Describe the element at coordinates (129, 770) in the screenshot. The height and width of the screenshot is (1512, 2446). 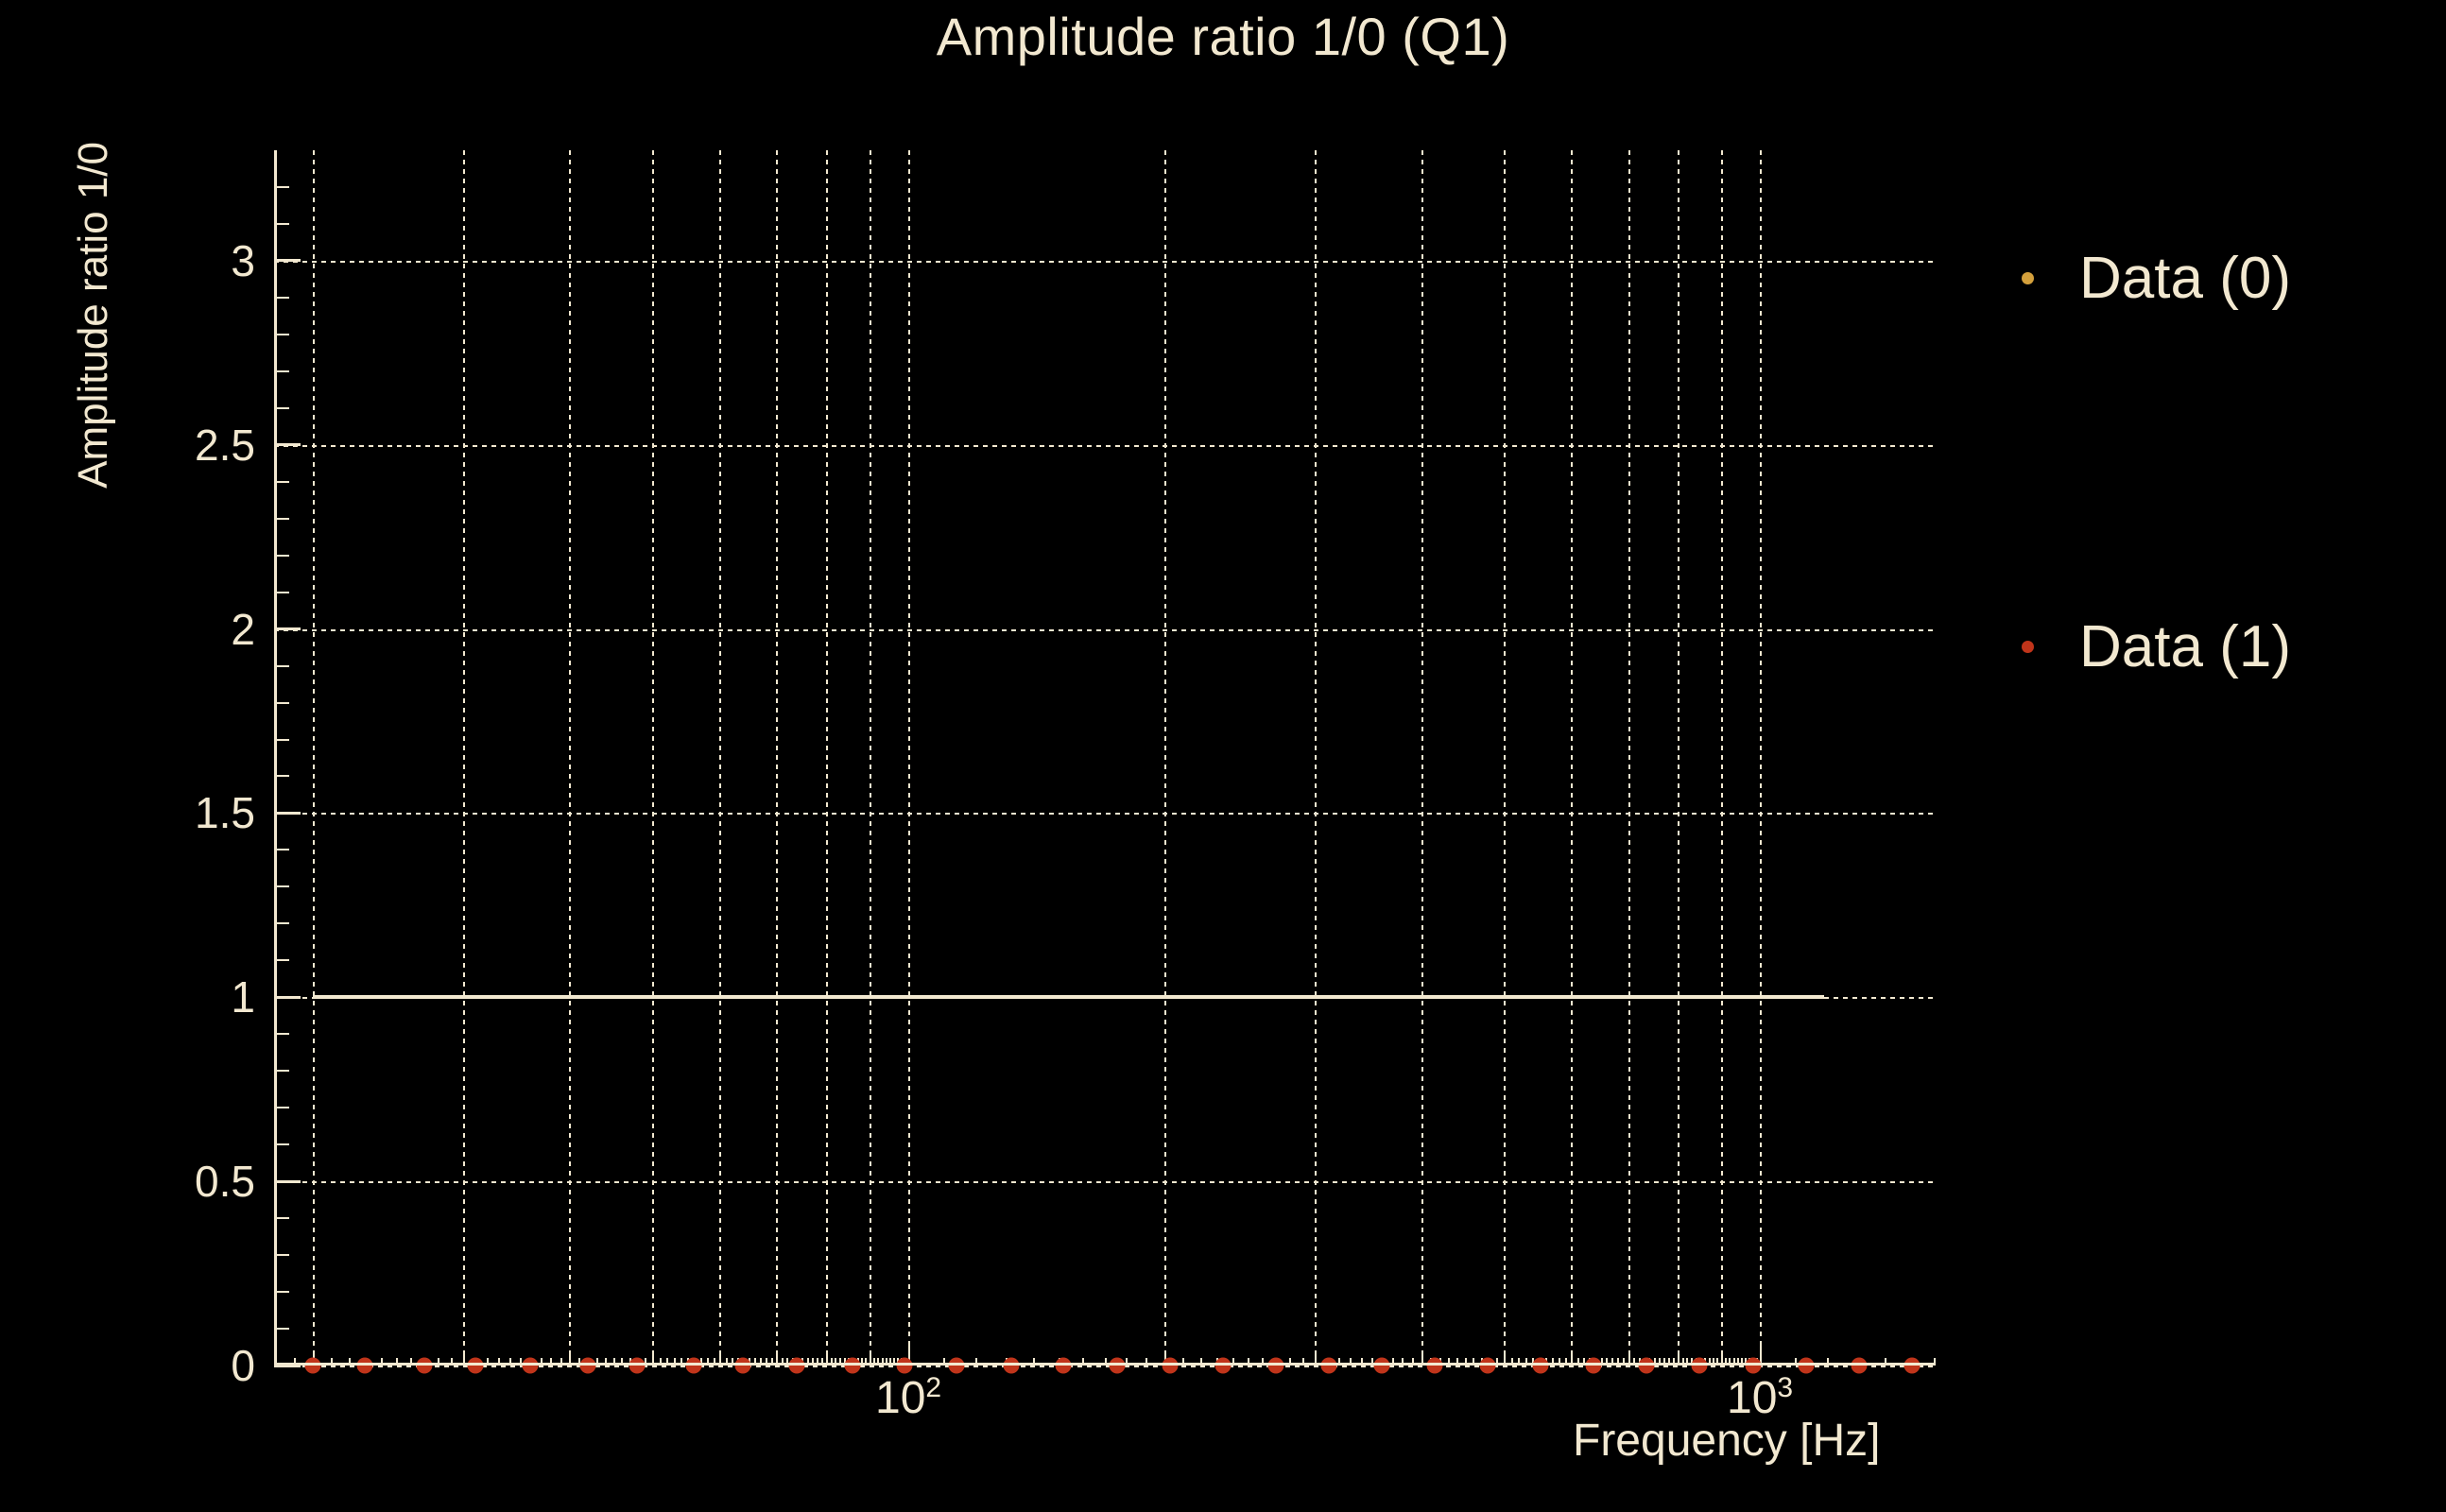
I see `y-axis-tick-labels: 0 0.5 1 1.5 2 2.5 3` at that location.